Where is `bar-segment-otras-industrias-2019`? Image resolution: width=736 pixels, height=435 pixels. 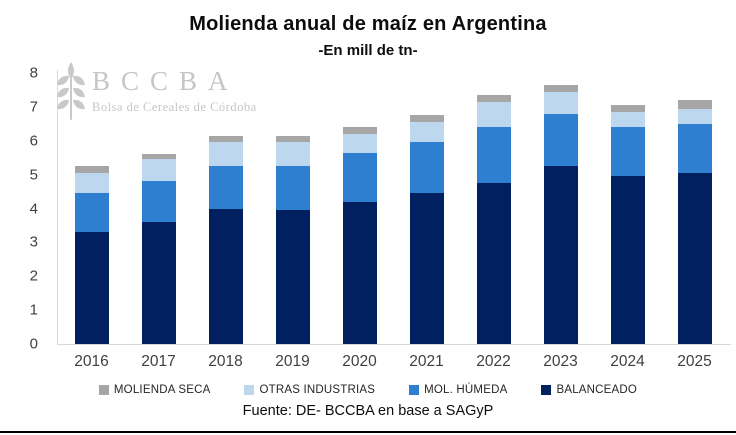
bar-segment-otras-industrias-2019 is located at coordinates (292, 154).